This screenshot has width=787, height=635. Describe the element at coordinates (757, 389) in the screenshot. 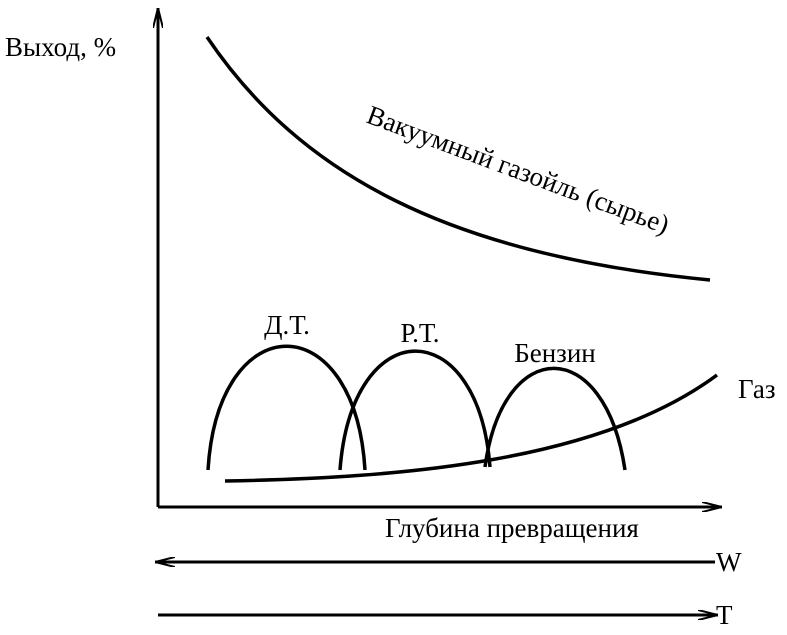

I see `gas-label: Газ` at that location.